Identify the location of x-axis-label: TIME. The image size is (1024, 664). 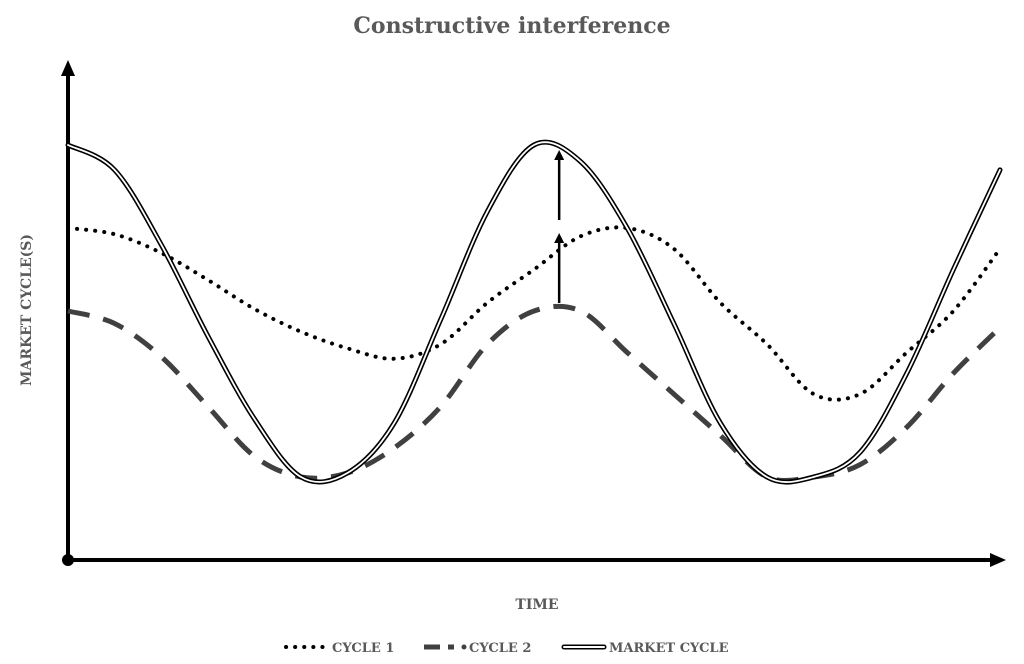
(536, 605).